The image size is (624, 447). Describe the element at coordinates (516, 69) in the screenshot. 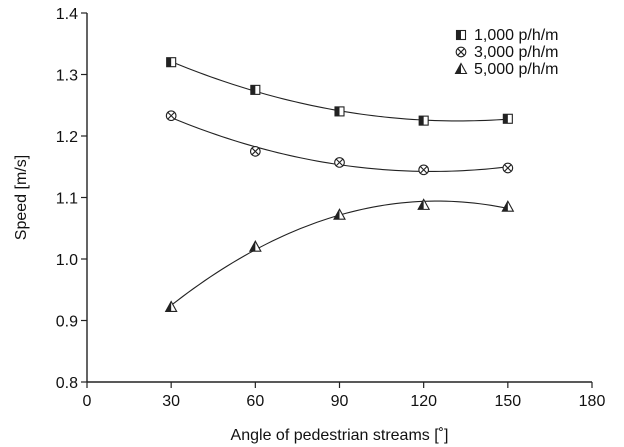

I see `legend-label: 5,000 p/h/m` at that location.